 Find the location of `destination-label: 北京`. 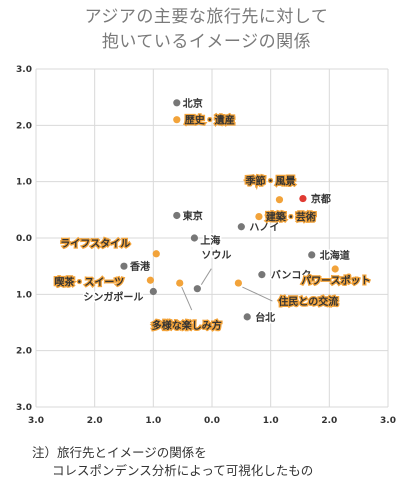

destination-label: 北京 is located at coordinates (193, 103).